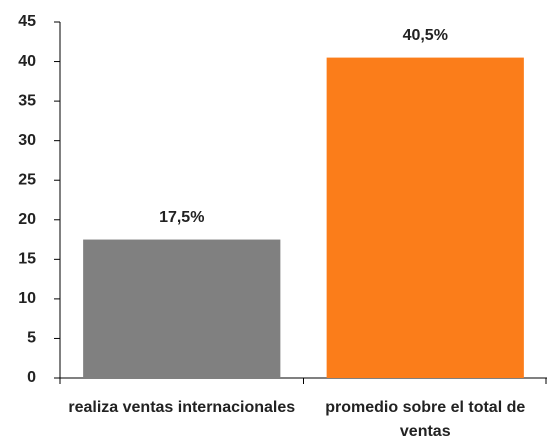  I want to click on y-tick-label: 0, so click(31, 377).